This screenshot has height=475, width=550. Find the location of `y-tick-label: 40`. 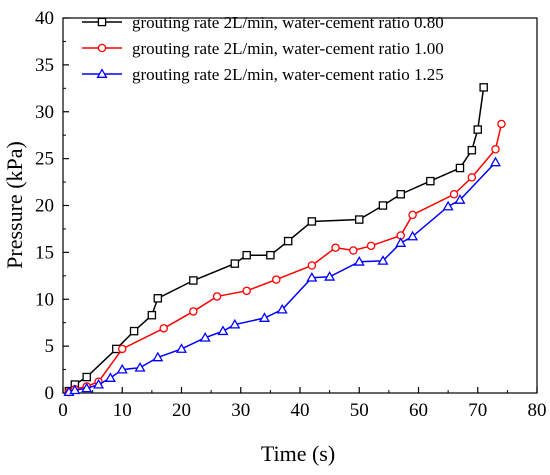

y-tick-label: 40 is located at coordinates (44, 18).